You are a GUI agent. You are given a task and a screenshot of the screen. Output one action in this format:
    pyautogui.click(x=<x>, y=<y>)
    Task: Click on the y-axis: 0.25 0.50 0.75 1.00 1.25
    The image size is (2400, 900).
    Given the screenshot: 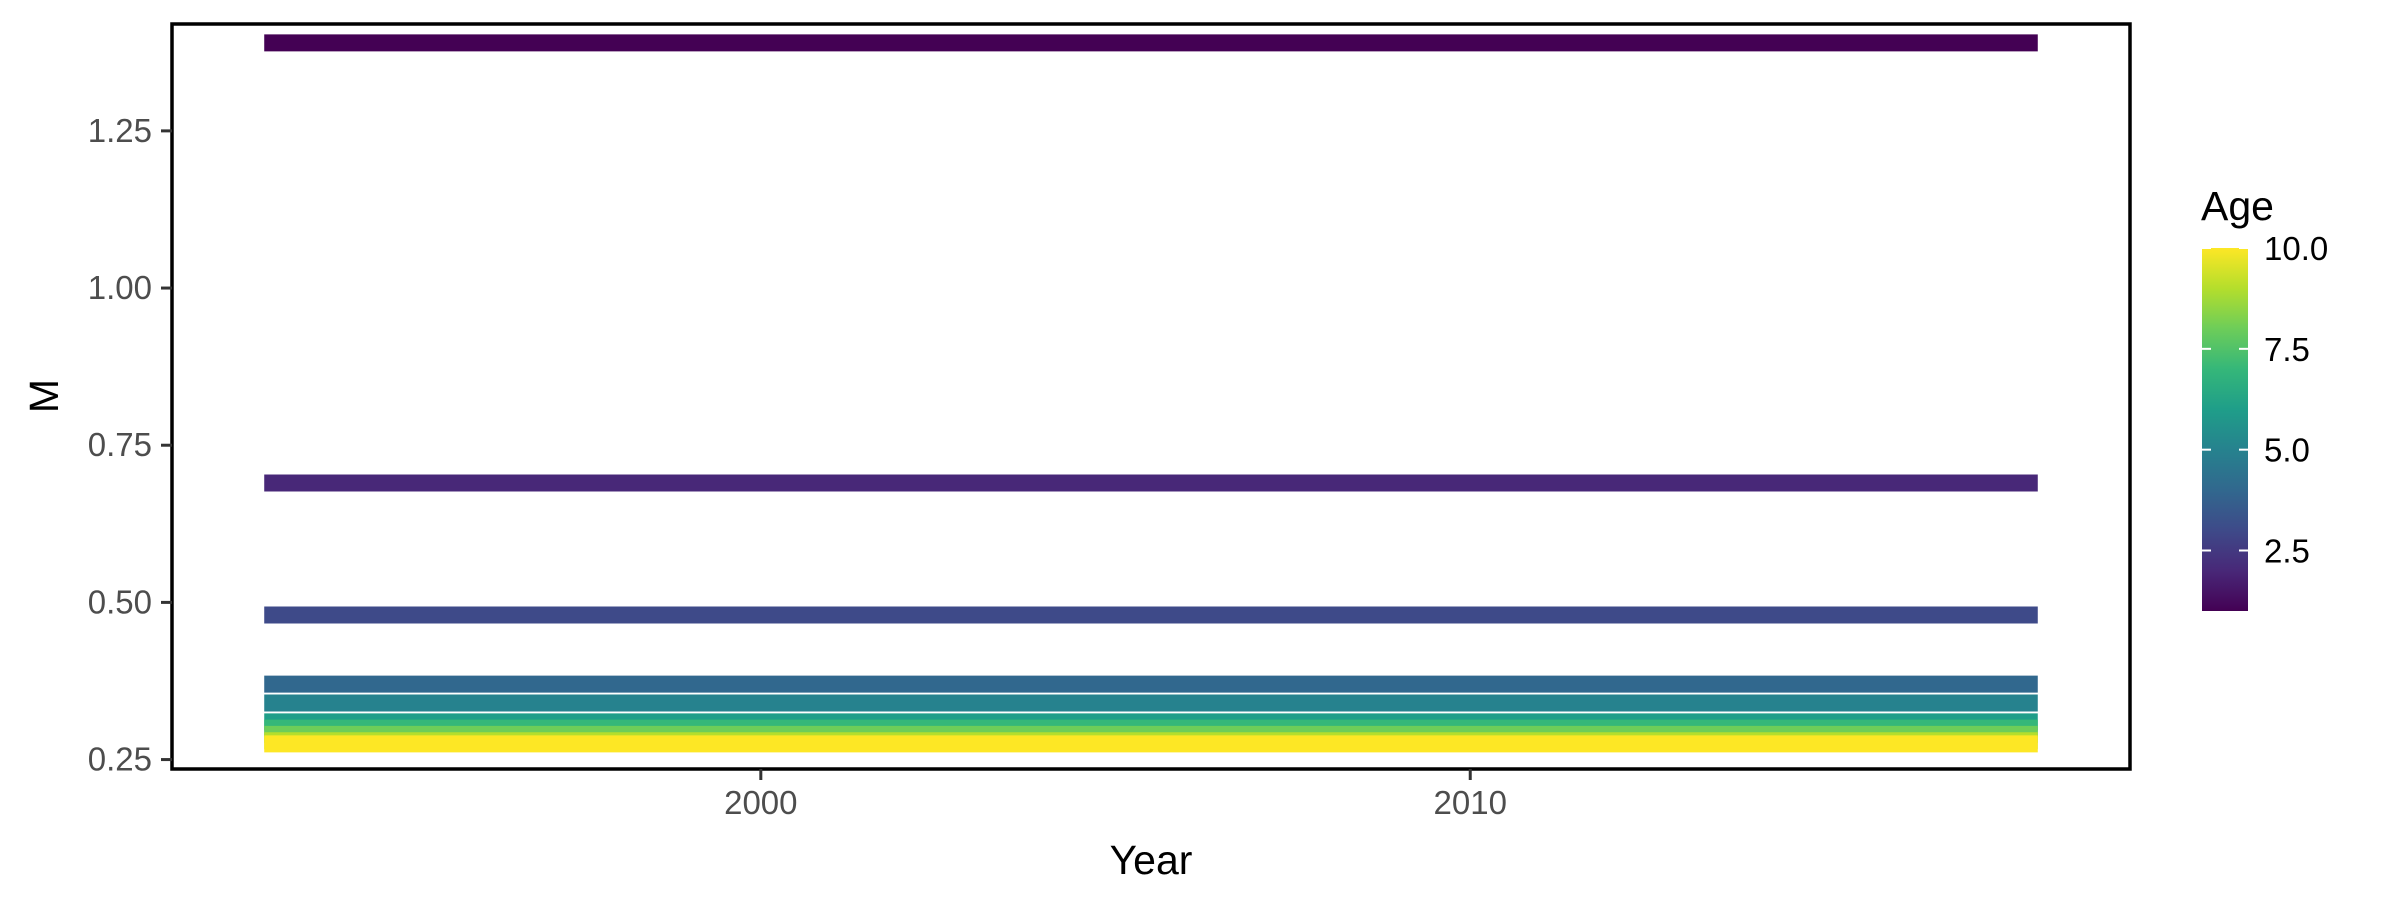 What is the action you would take?
    pyautogui.click(x=130, y=445)
    